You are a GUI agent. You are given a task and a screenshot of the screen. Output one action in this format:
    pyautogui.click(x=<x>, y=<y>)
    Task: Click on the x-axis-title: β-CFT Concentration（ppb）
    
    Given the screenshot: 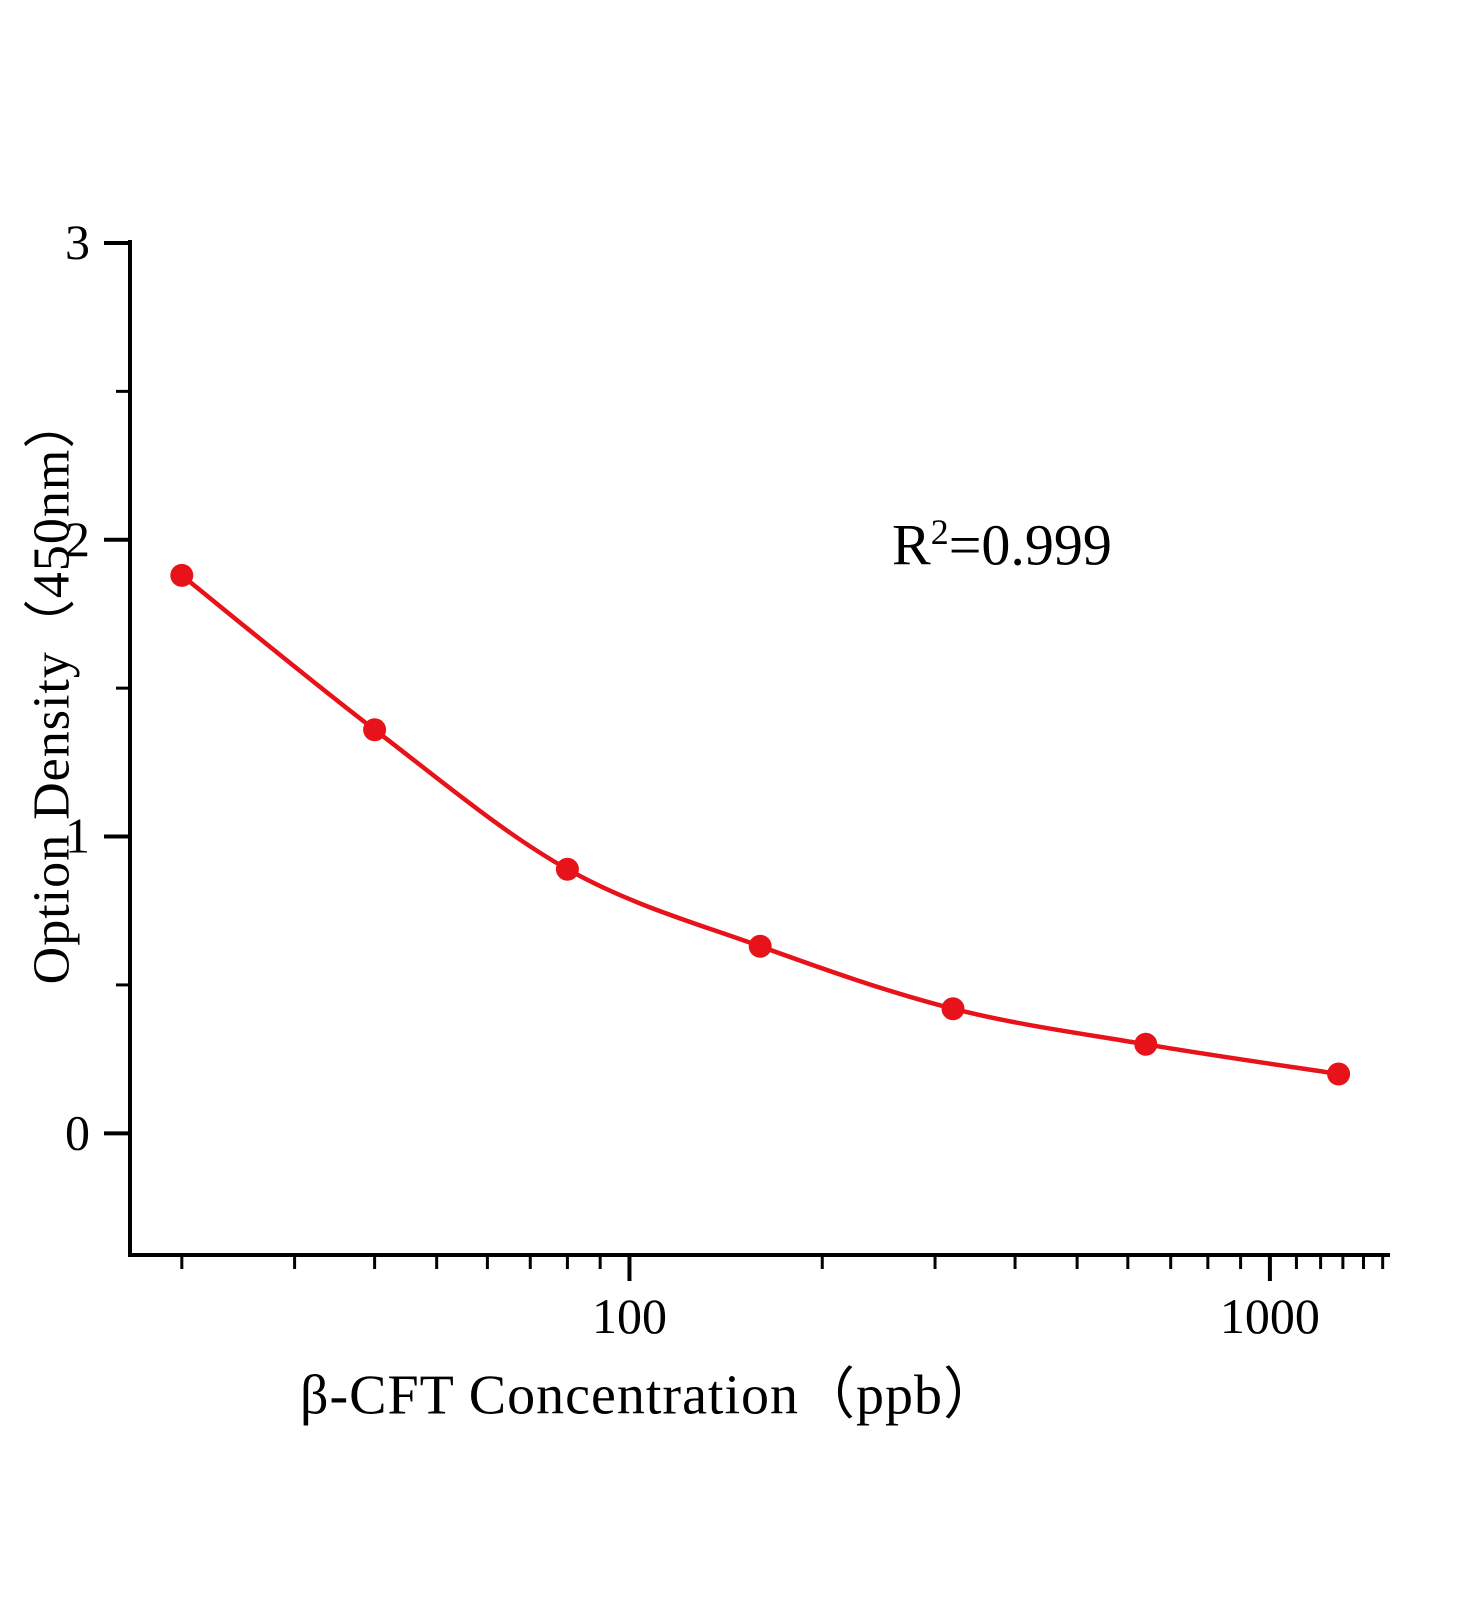 What is the action you would take?
    pyautogui.click(x=650, y=1395)
    